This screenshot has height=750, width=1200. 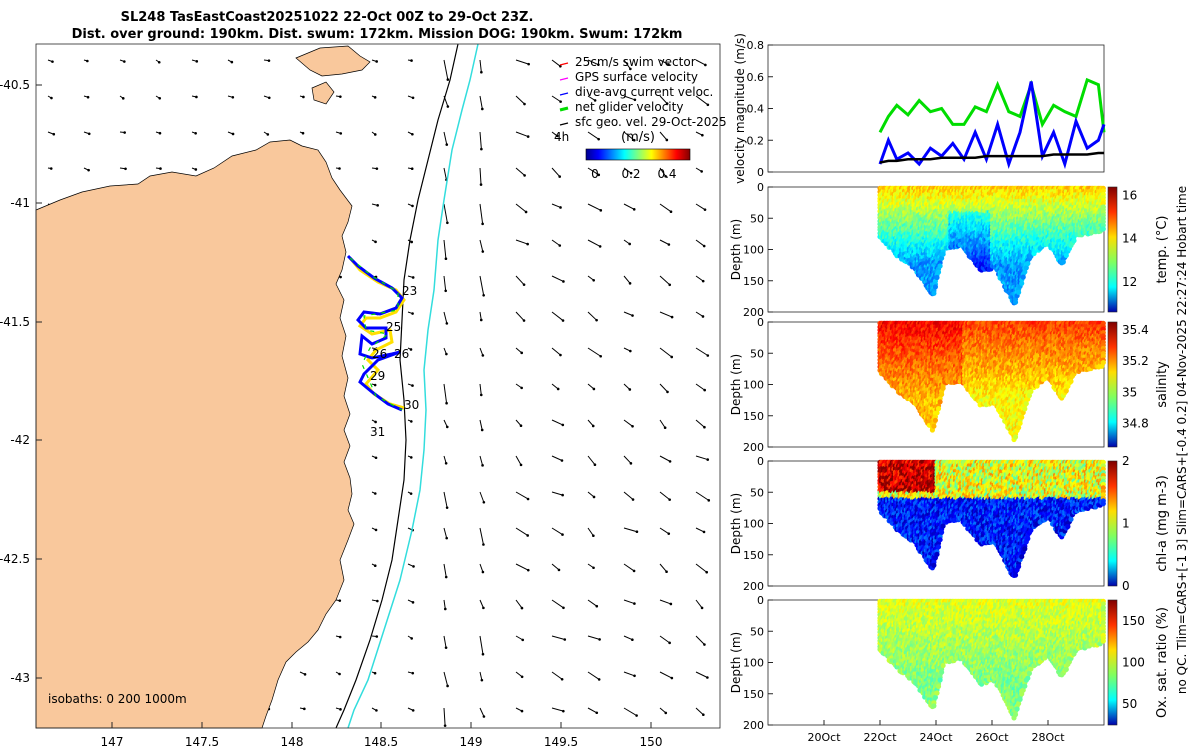 What do you see at coordinates (1129, 704) in the screenshot?
I see `profile-colorbar-tick: 50` at bounding box center [1129, 704].